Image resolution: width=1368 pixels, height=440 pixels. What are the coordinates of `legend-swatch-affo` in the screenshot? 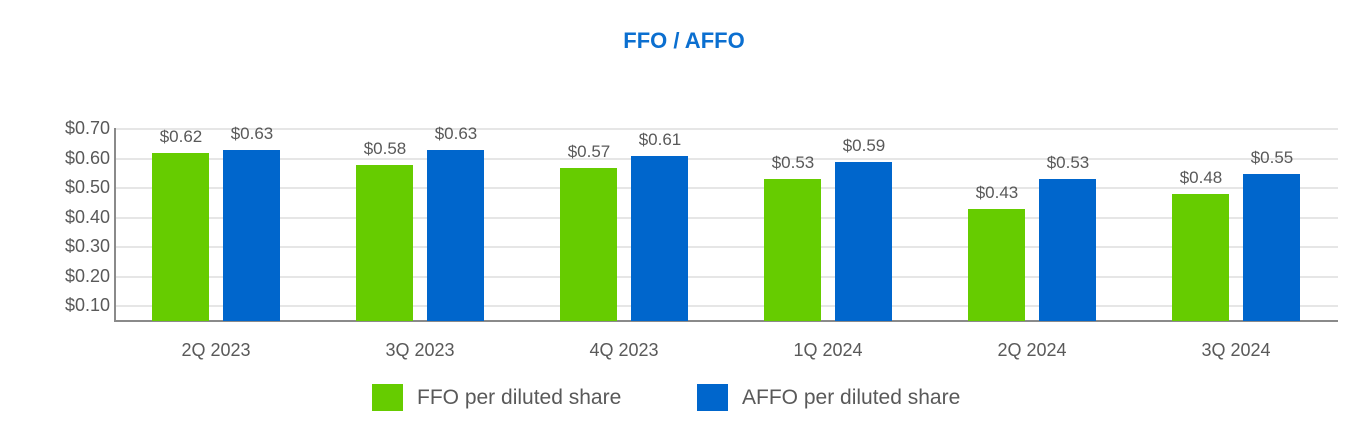 It's located at (712, 397).